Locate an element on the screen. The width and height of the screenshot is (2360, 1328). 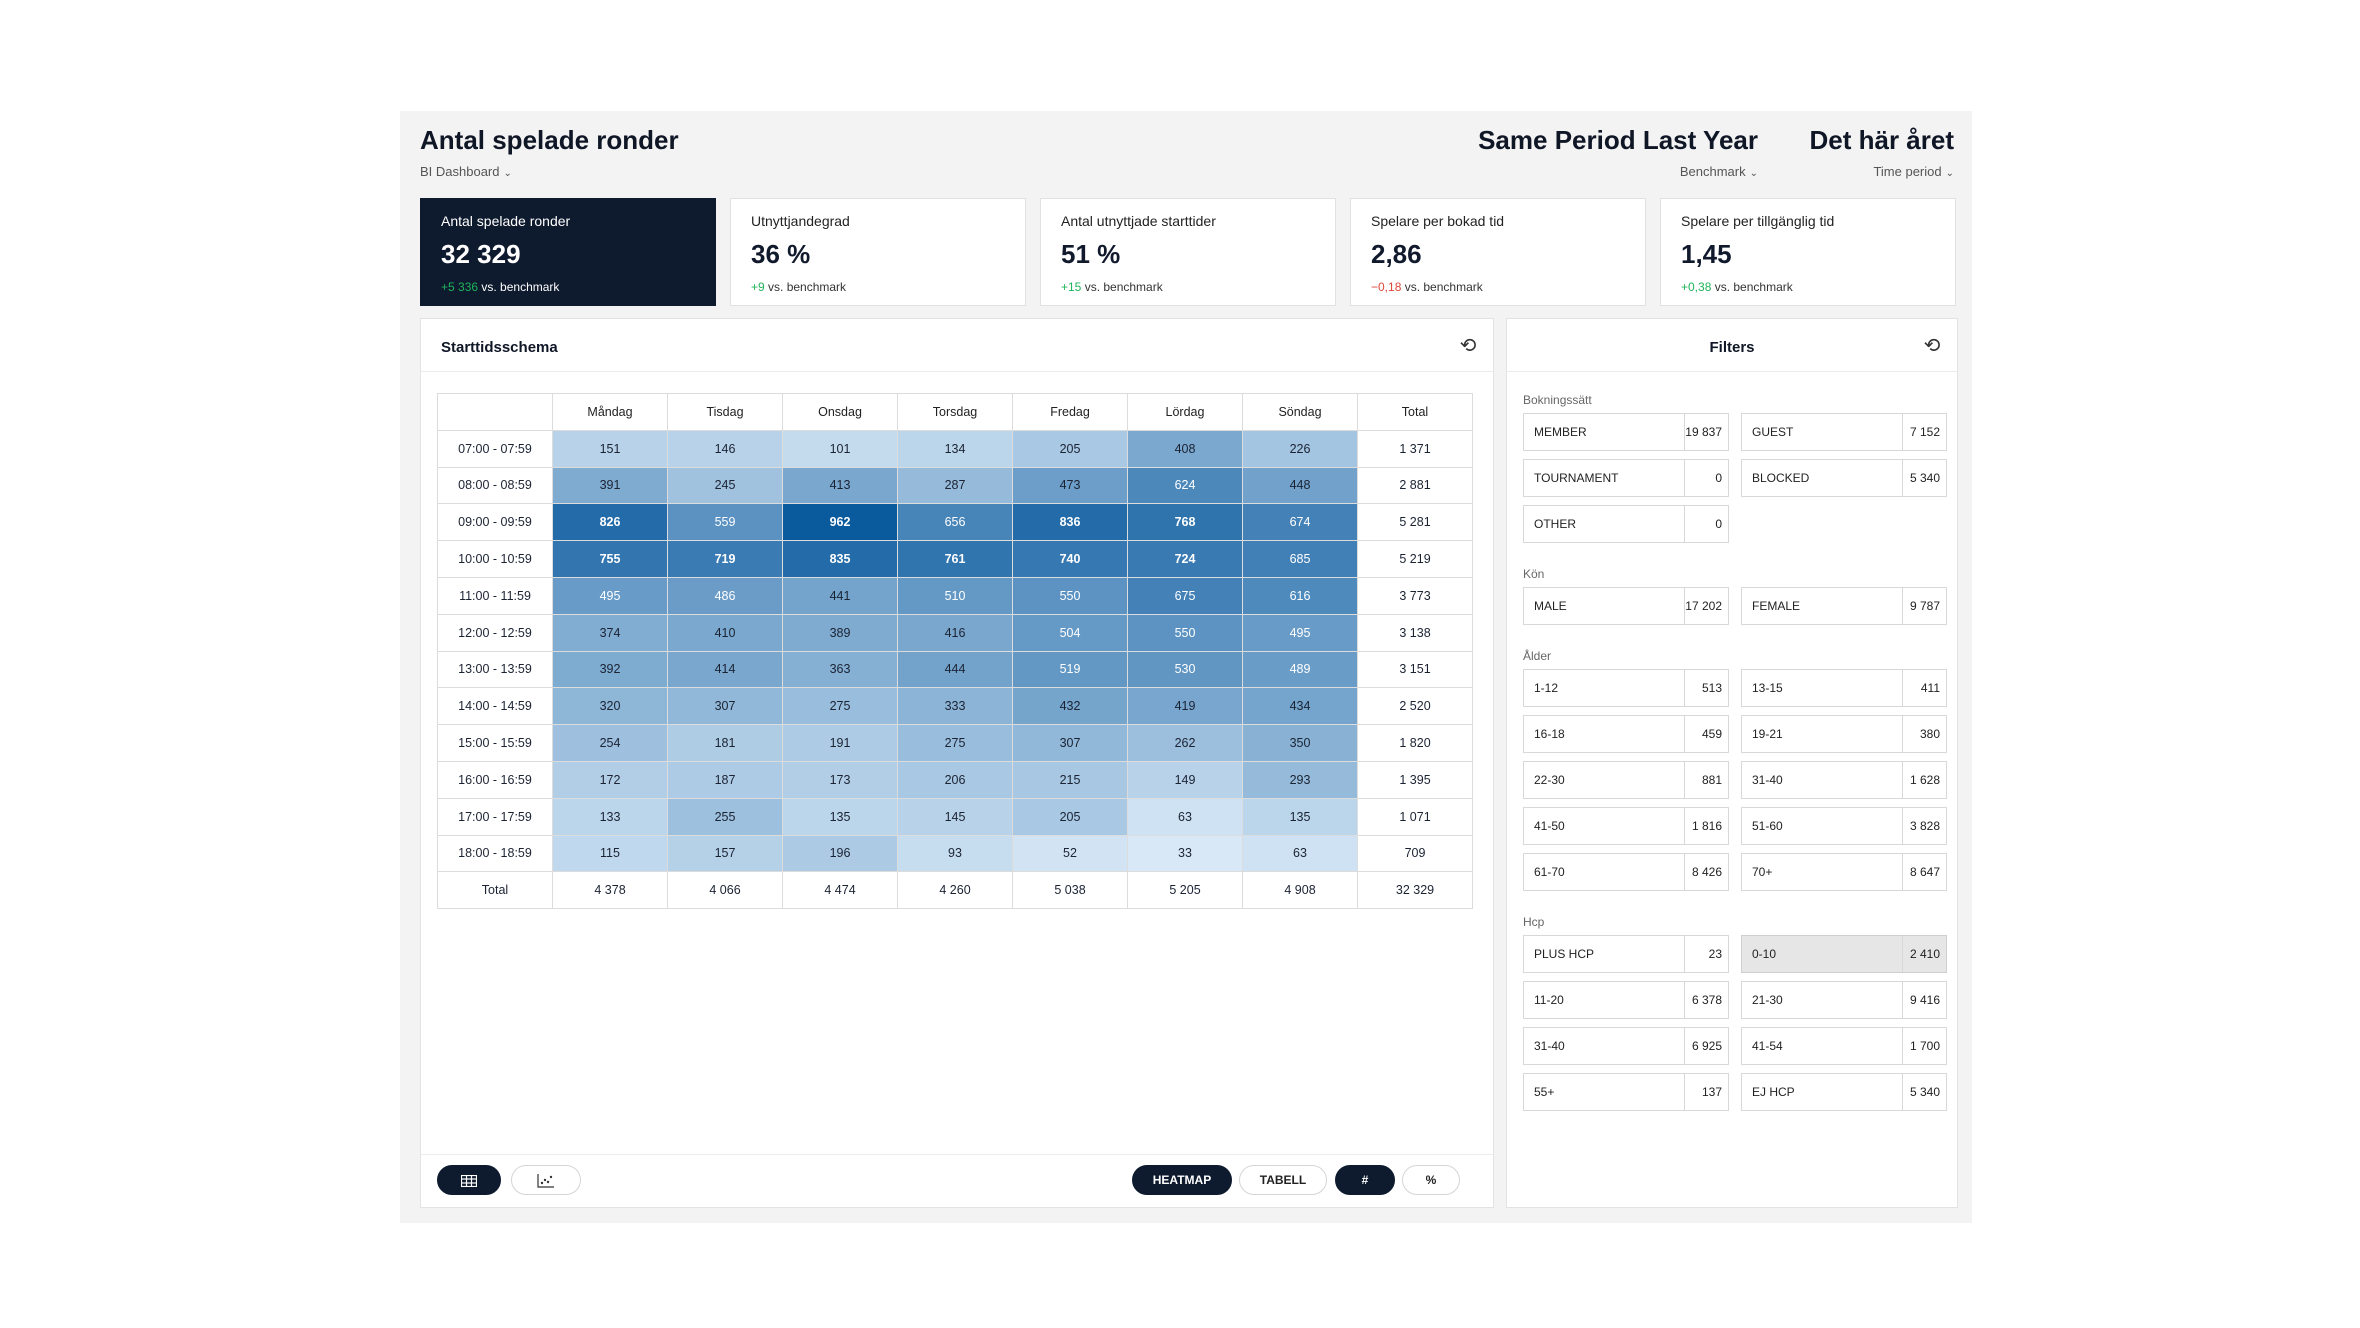
heatmap-cell: 363 is located at coordinates (840, 669).